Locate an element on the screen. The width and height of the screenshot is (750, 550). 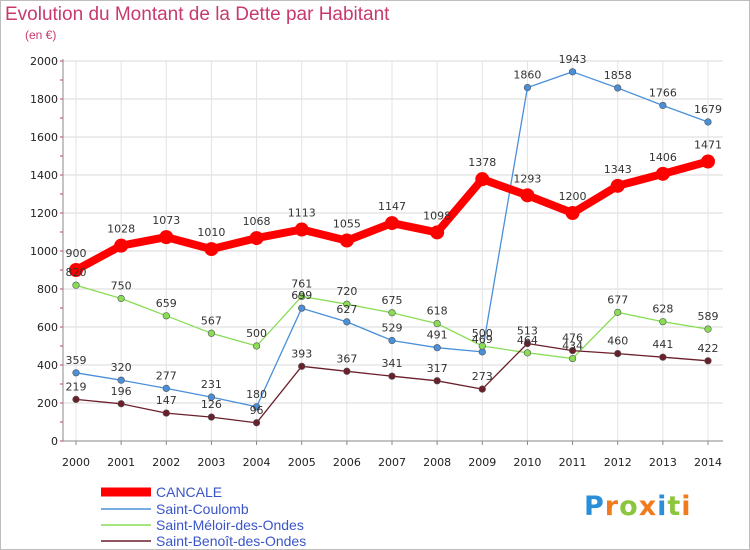
data-label: 1200 is located at coordinates (573, 196).